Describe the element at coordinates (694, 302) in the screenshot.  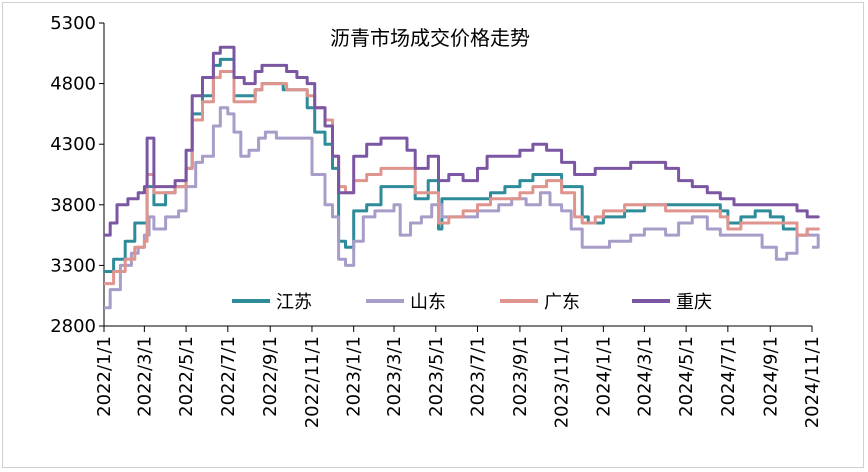
I see `legend-label-4: 重庆` at that location.